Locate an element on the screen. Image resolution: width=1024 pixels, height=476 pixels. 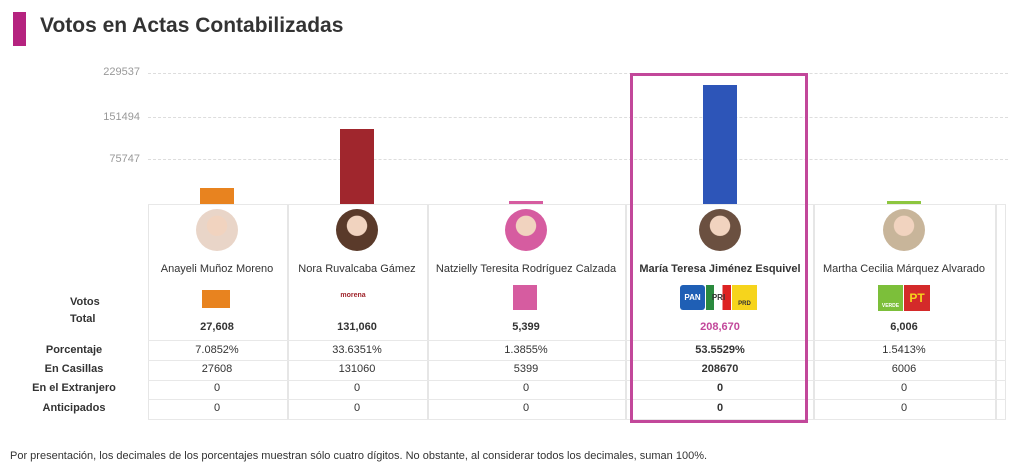
casillas-votes: 6006 is located at coordinates (904, 369).